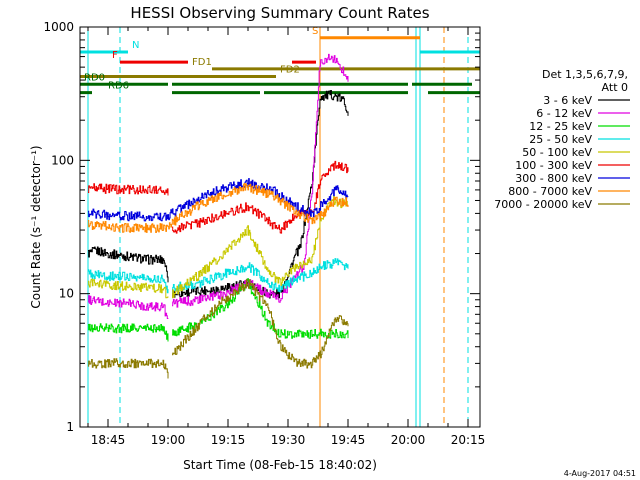 This screenshot has width=640, height=480. I want to click on x-tick-label-5: 20:00, so click(408, 440).